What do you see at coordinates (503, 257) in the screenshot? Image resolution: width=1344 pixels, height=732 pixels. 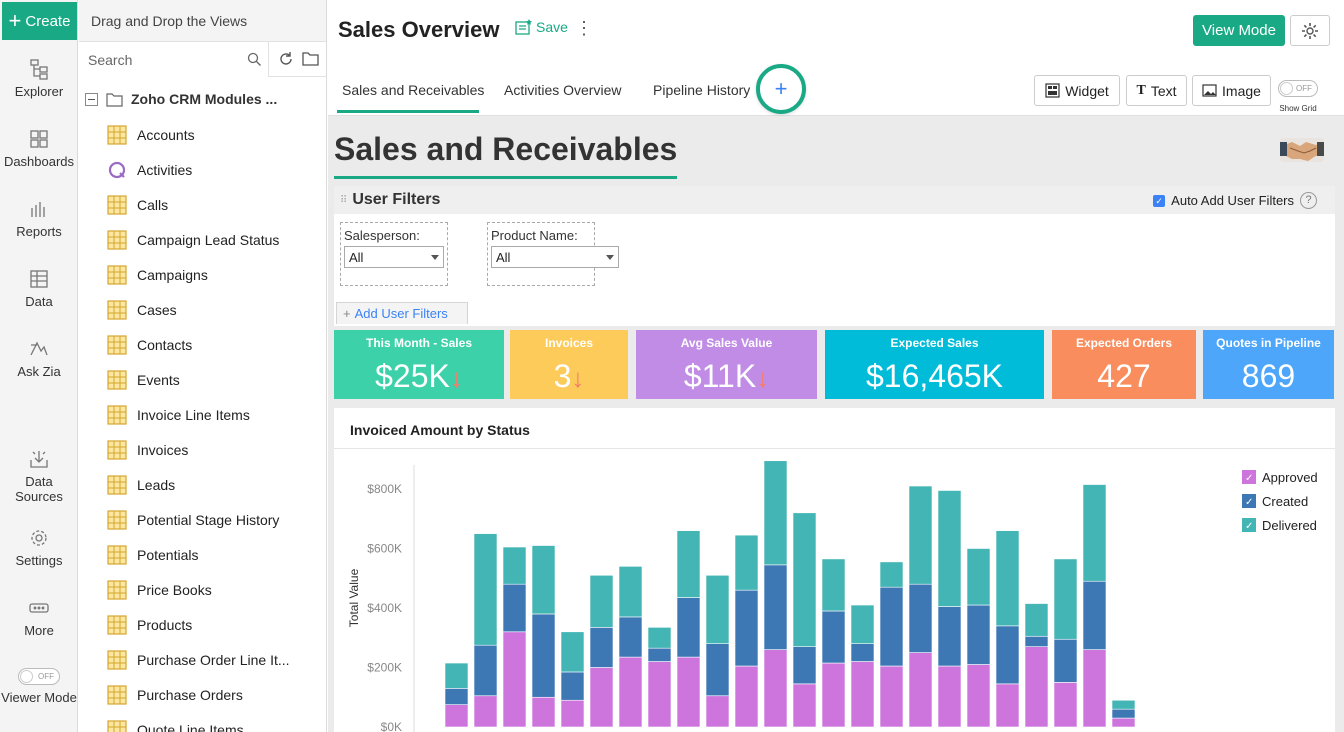 I see `select-value: All` at bounding box center [503, 257].